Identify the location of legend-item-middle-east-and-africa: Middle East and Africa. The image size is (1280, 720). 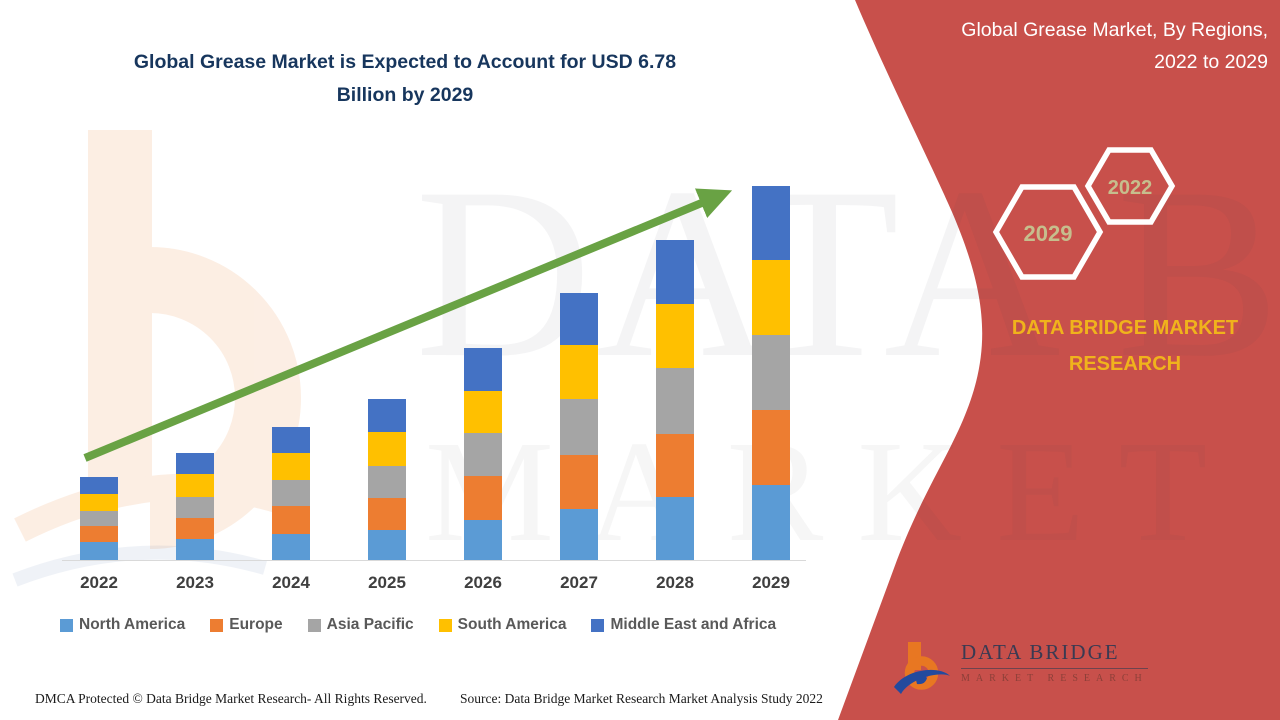
(683, 625).